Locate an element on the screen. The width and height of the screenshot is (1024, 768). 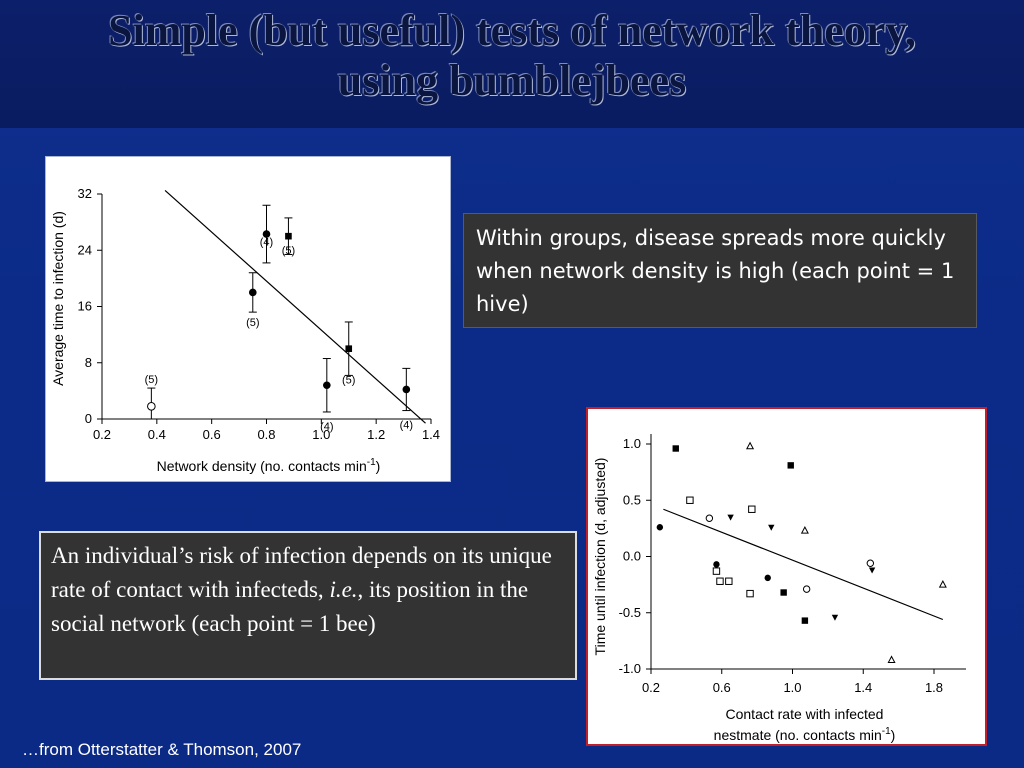
note2-text-ie: i.e. is located at coordinates (343, 589).